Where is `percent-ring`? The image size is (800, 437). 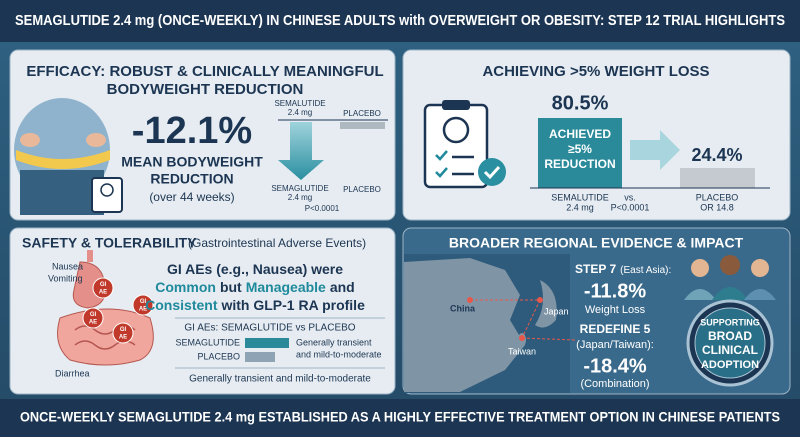
percent-ring is located at coordinates (456, 130).